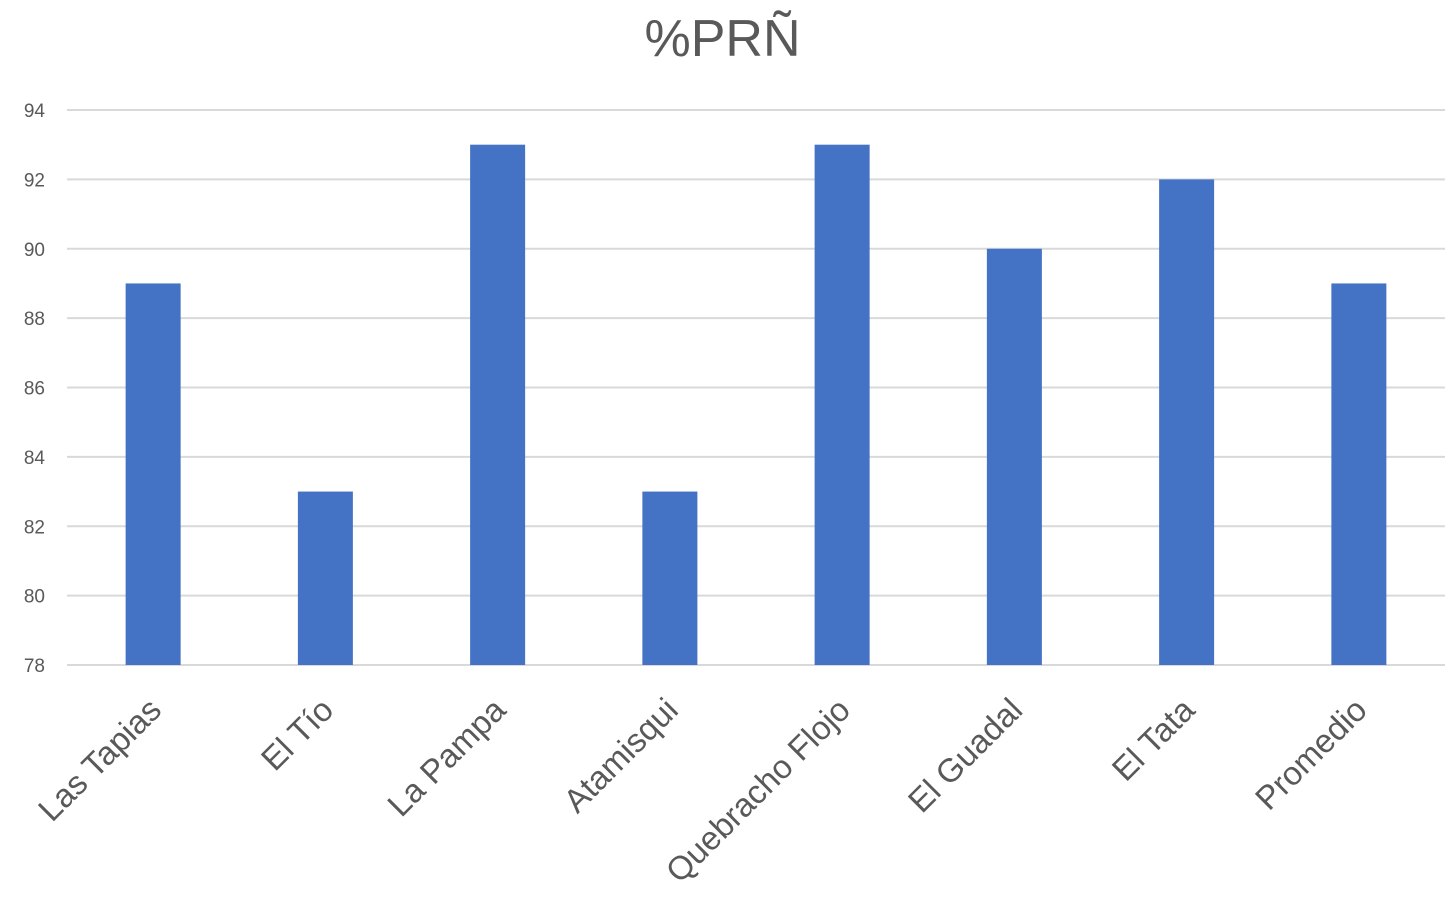 The height and width of the screenshot is (922, 1445). What do you see at coordinates (34, 250) in the screenshot?
I see `y-tick-label: 90` at bounding box center [34, 250].